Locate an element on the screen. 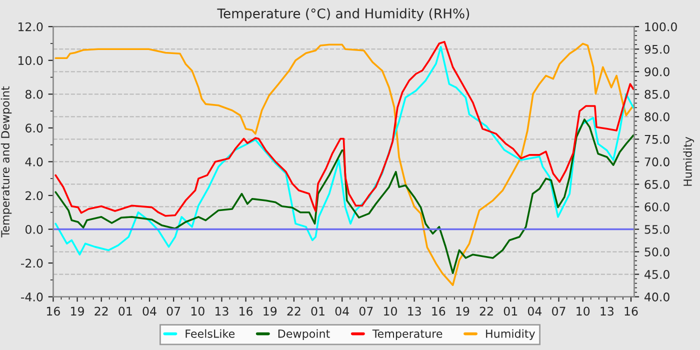 Image resolution: width=700 pixels, height=350 pixels. y-axis-title: Temperature and Dewpoint is located at coordinates (6, 162).